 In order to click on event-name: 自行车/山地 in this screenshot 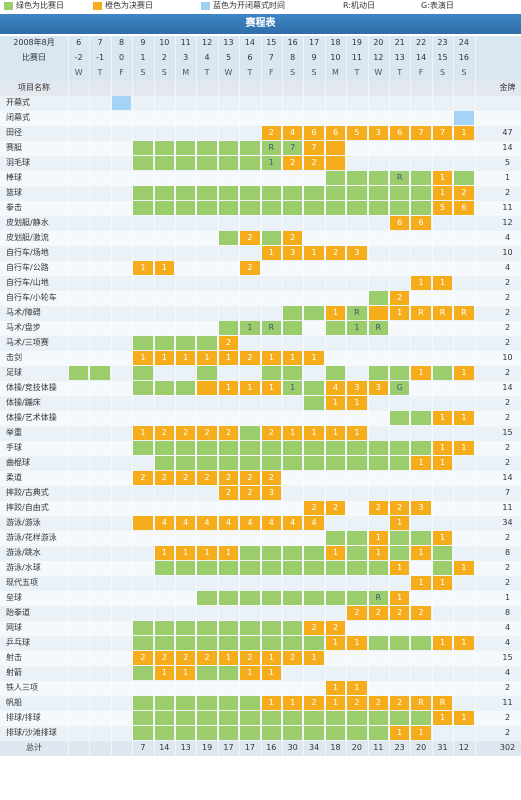, I will do `click(27, 282)`.